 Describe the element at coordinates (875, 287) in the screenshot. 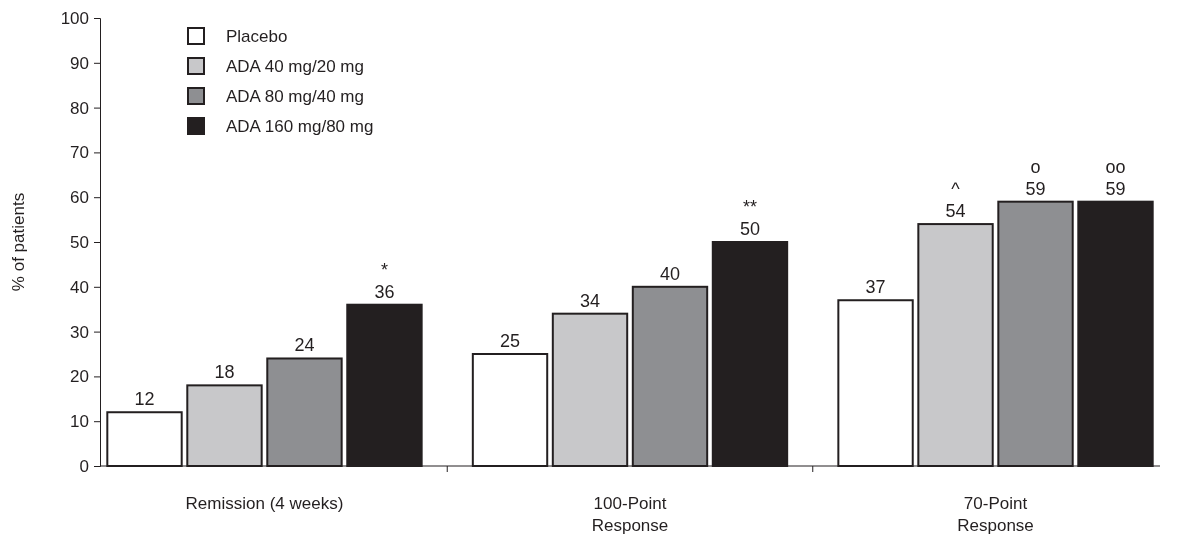

I see `data-label: 37` at that location.